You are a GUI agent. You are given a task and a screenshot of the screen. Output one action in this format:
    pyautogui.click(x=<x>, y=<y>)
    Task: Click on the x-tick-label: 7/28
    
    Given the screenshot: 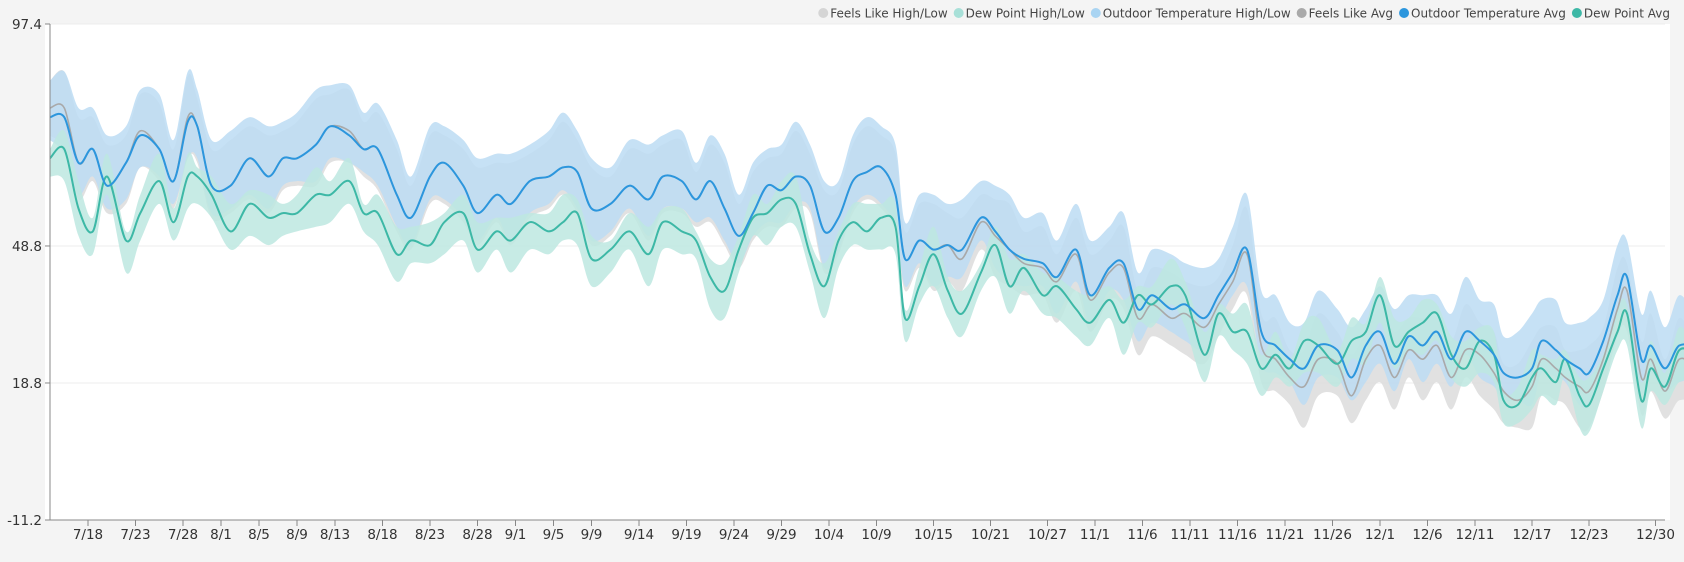 What is the action you would take?
    pyautogui.click(x=183, y=535)
    